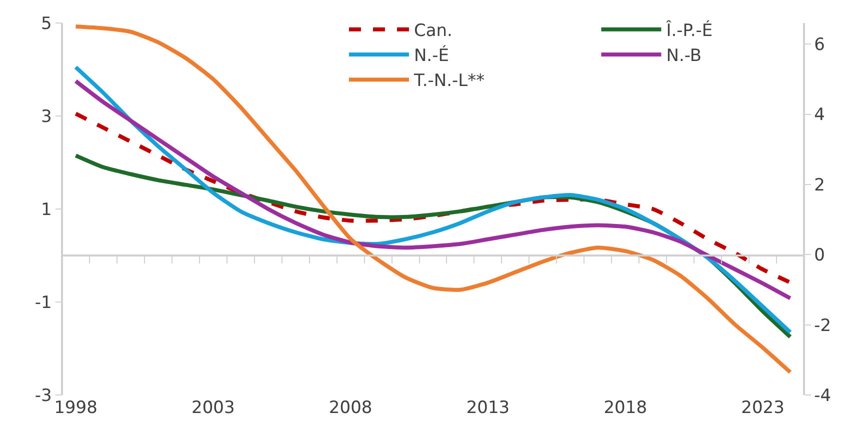  Describe the element at coordinates (823, 326) in the screenshot. I see `y2-tick-label: -2` at that location.